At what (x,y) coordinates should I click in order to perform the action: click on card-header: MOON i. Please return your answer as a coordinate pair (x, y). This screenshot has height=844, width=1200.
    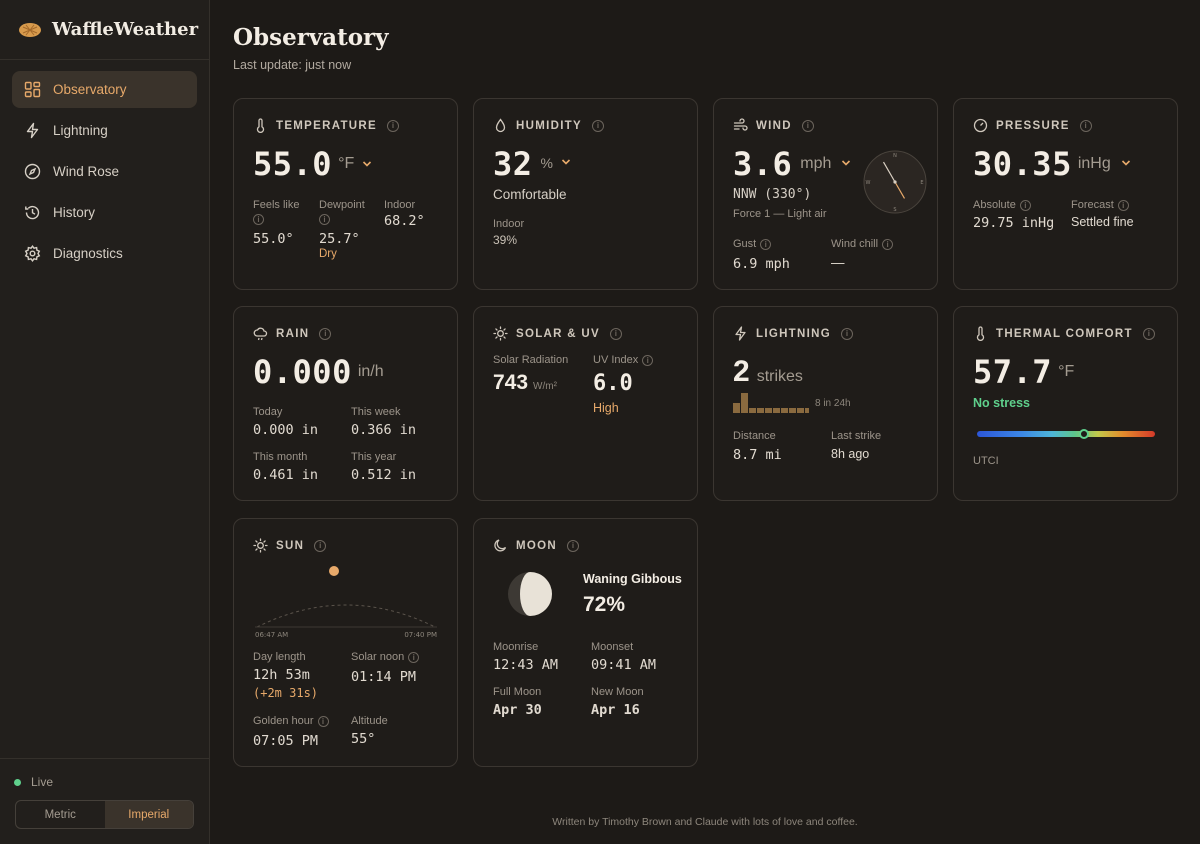
    Looking at the image, I should click on (536, 545).